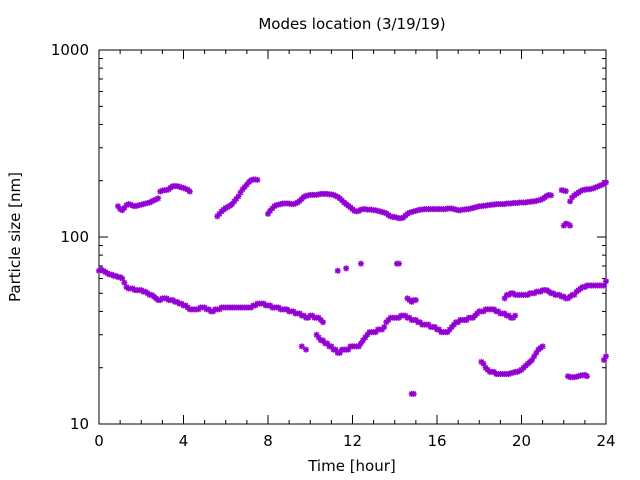 The width and height of the screenshot is (640, 480). Describe the element at coordinates (352, 441) in the screenshot. I see `x-tick-label: 12` at that location.